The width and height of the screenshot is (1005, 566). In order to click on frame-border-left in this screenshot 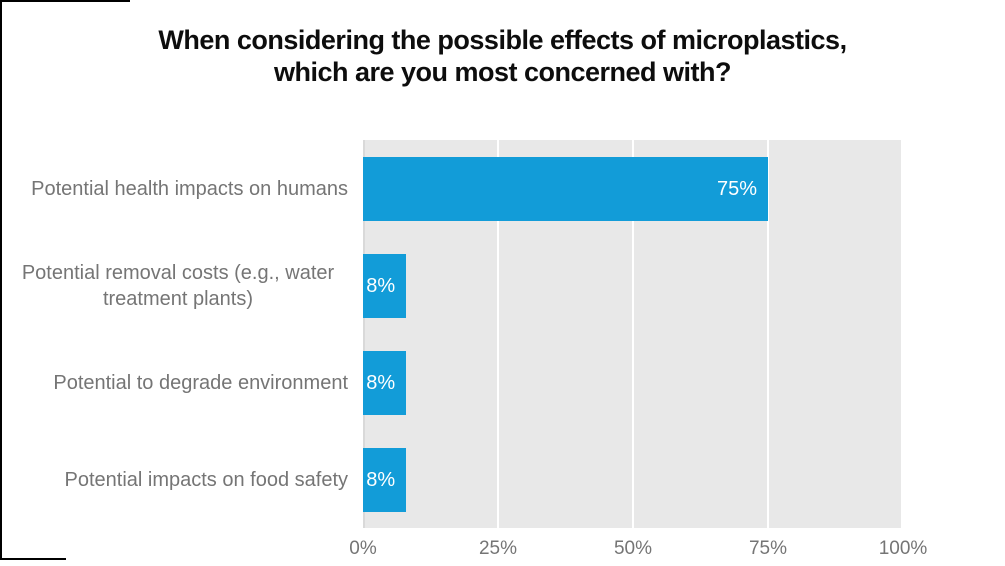, I will do `click(1, 280)`.